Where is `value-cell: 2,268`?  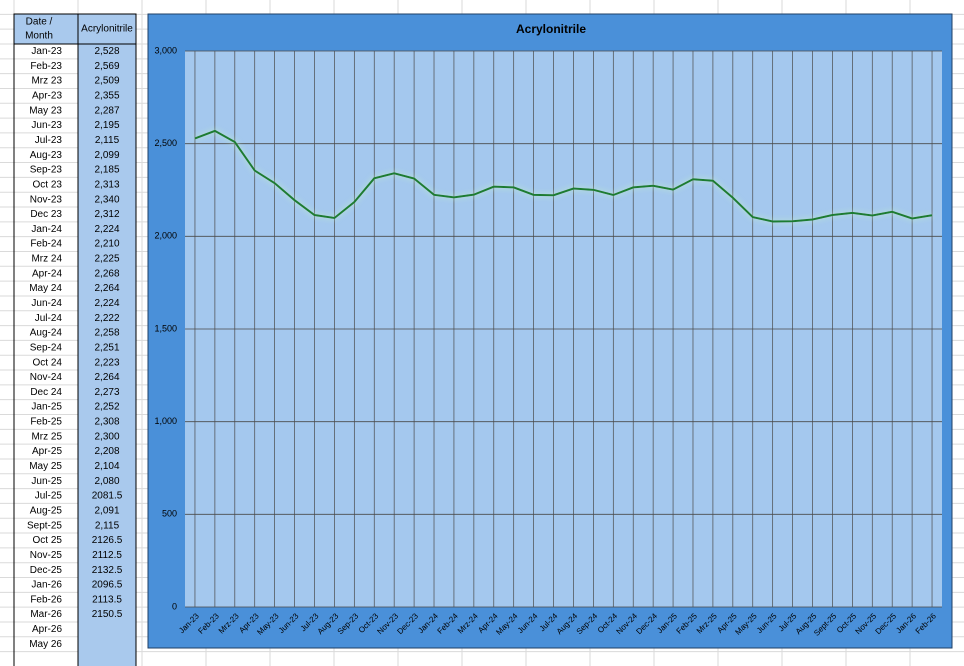 value-cell: 2,268 is located at coordinates (106, 273).